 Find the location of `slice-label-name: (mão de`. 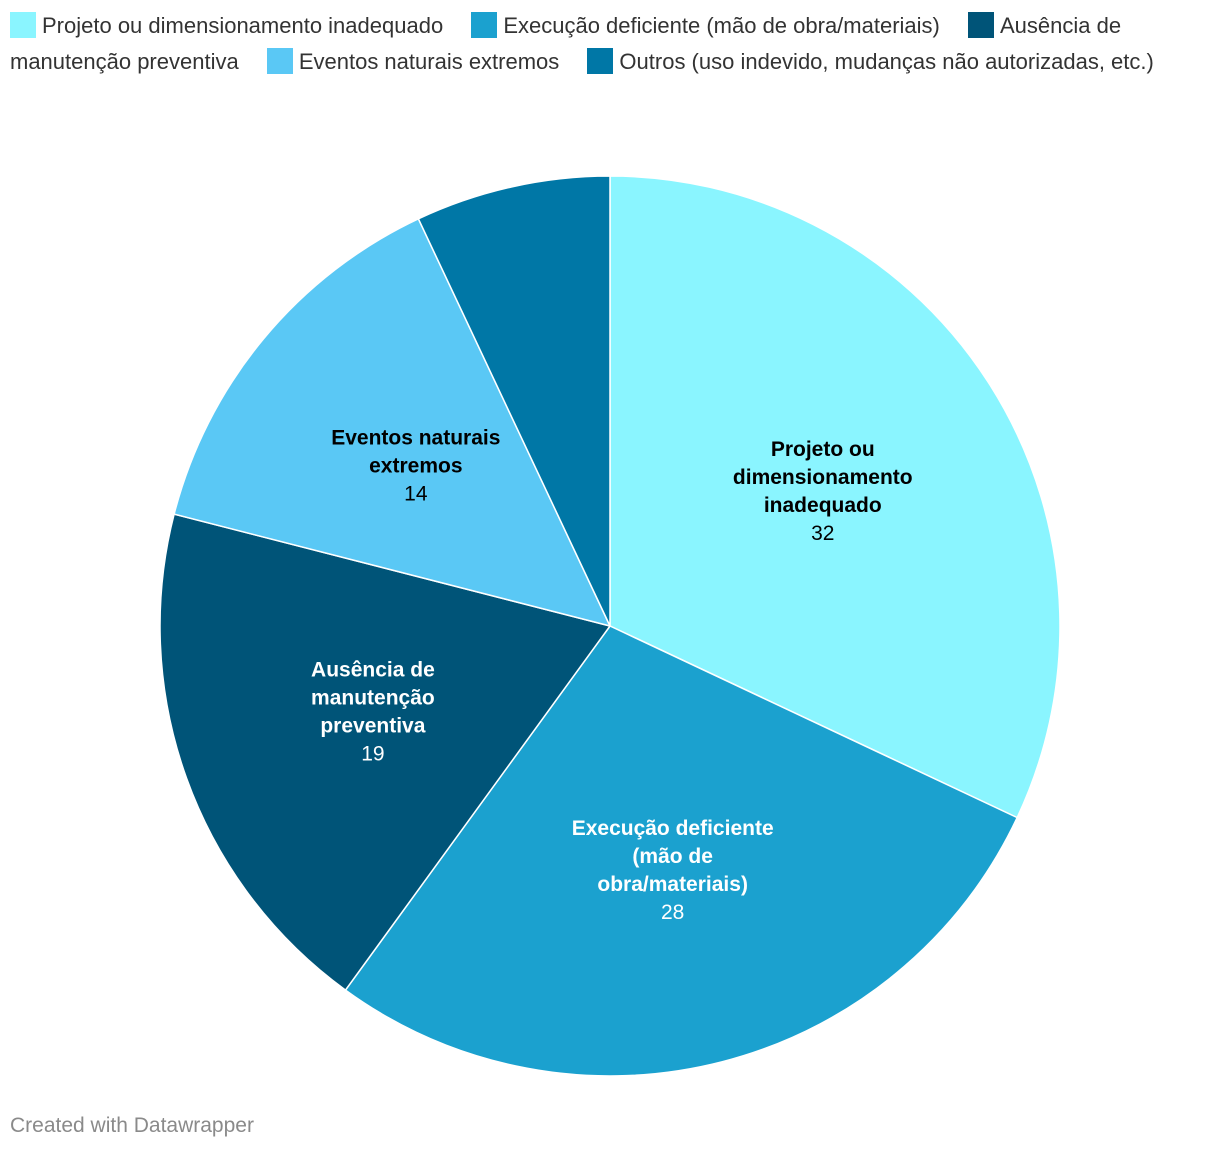

slice-label-name: (mão de is located at coordinates (672, 856).